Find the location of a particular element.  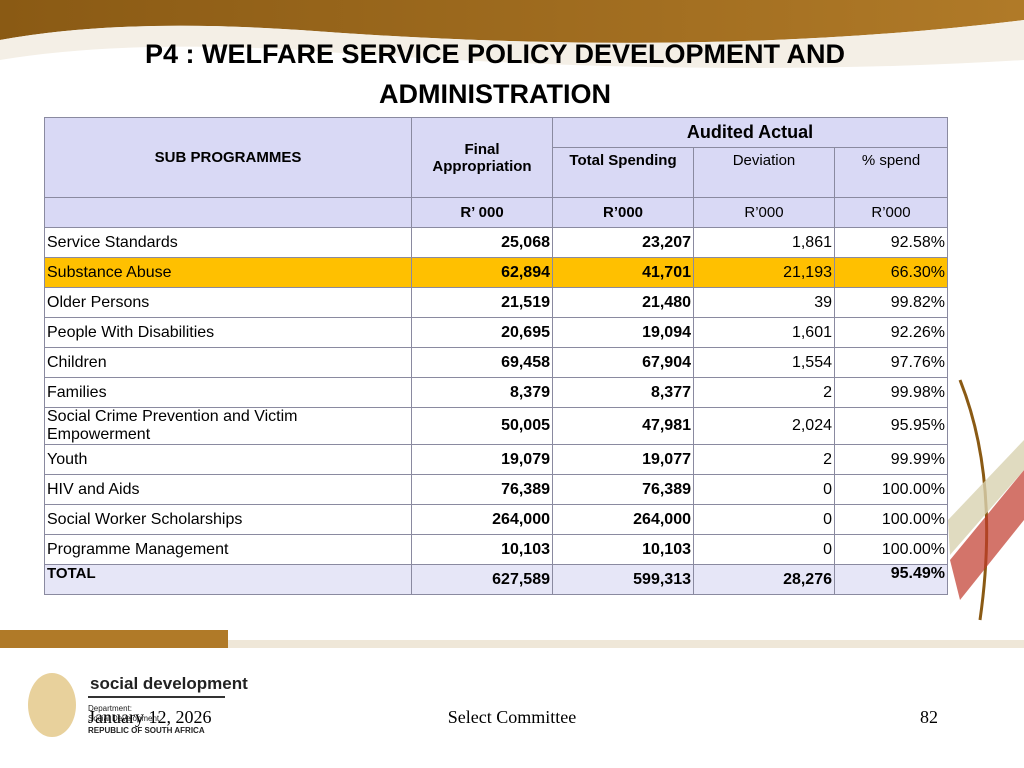

cell: 92.26% is located at coordinates (891, 332).